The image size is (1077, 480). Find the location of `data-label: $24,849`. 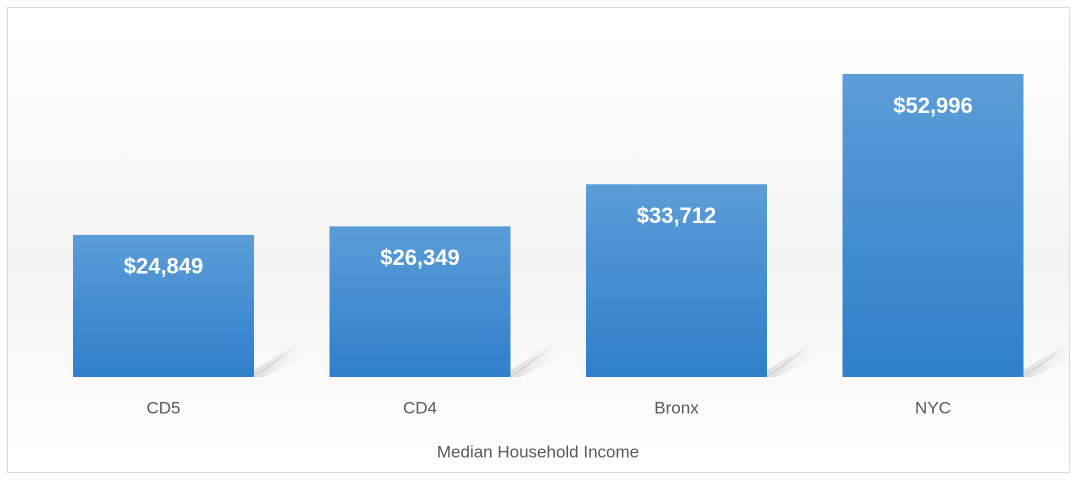

data-label: $24,849 is located at coordinates (164, 266).